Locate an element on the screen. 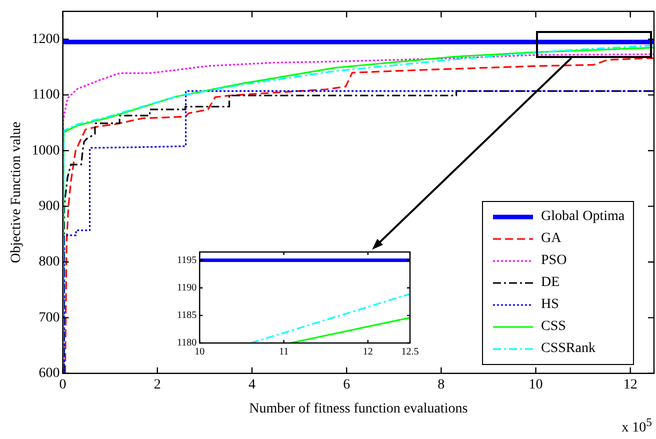  y-tick-label: 1200 is located at coordinates (46, 39).